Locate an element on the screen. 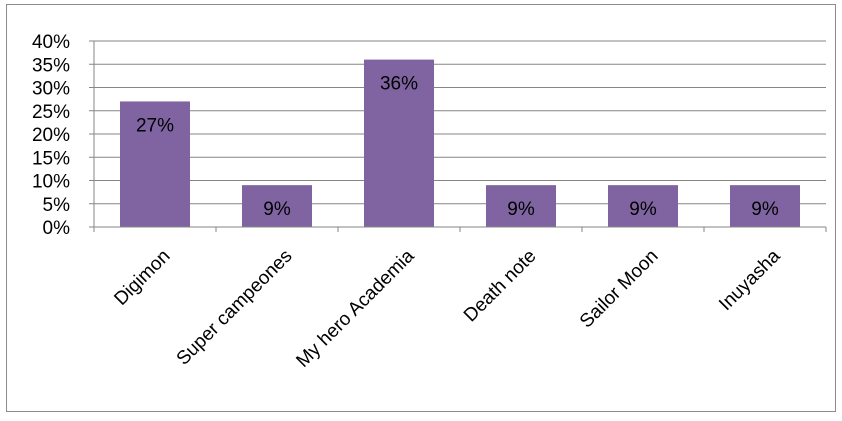  y-tick-label: 25% is located at coordinates (51, 112).